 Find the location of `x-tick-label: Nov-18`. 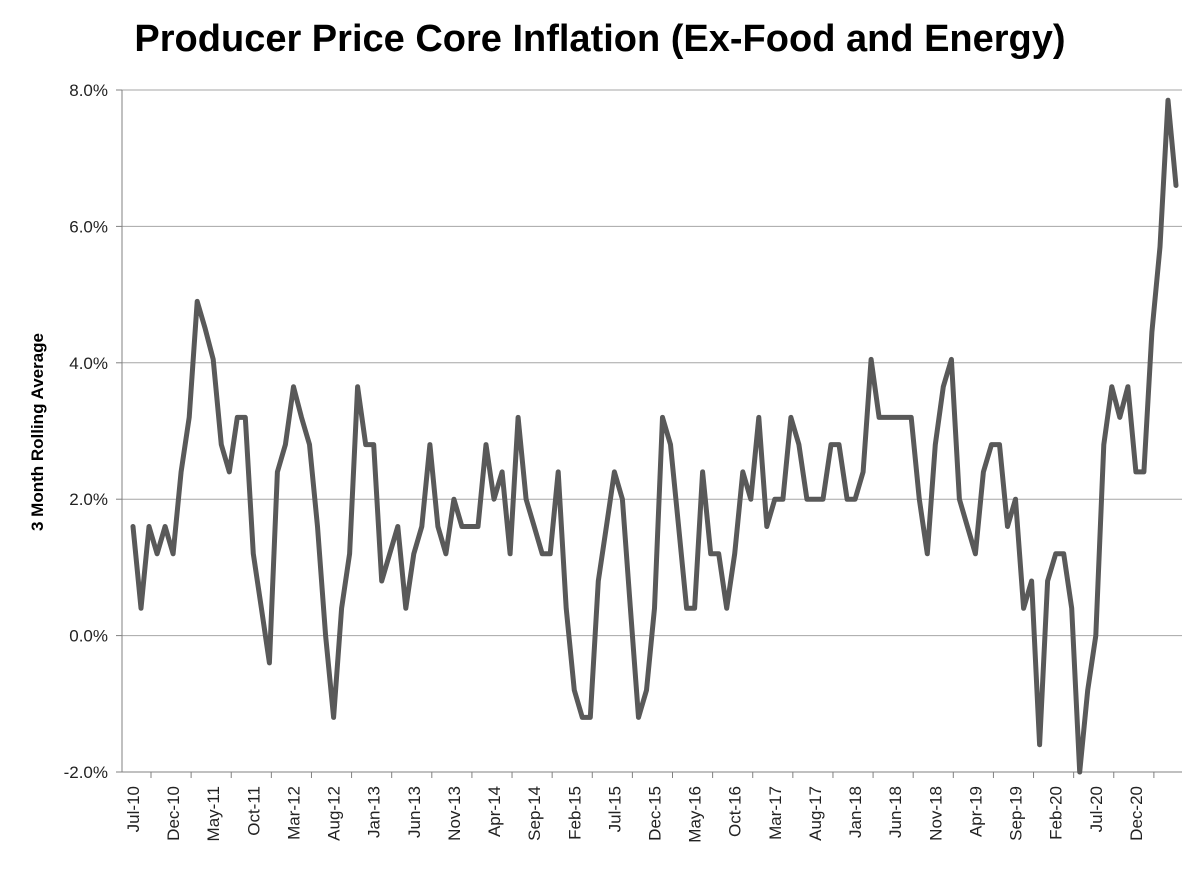

x-tick-label: Nov-18 is located at coordinates (935, 813).